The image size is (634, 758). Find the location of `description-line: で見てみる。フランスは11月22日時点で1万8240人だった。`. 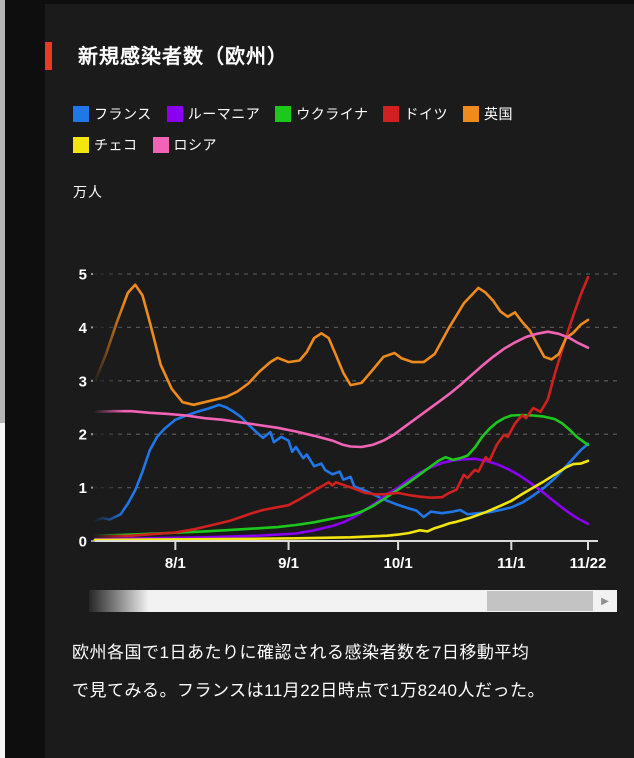

description-line: で見てみる。フランスは11月22日時点で1万8240人だった。 is located at coordinates (308, 690).